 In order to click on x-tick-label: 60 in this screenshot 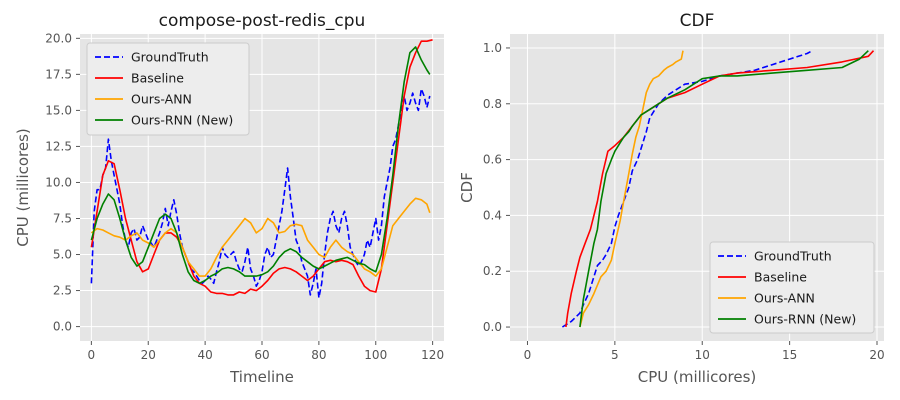, I will do `click(261, 355)`.